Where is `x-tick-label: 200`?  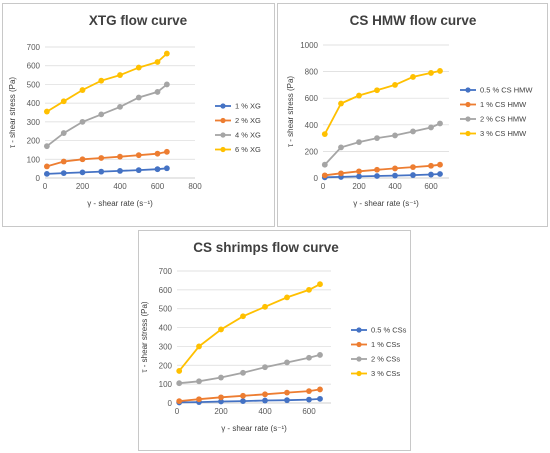
x-tick-label: 200 is located at coordinates (83, 186).